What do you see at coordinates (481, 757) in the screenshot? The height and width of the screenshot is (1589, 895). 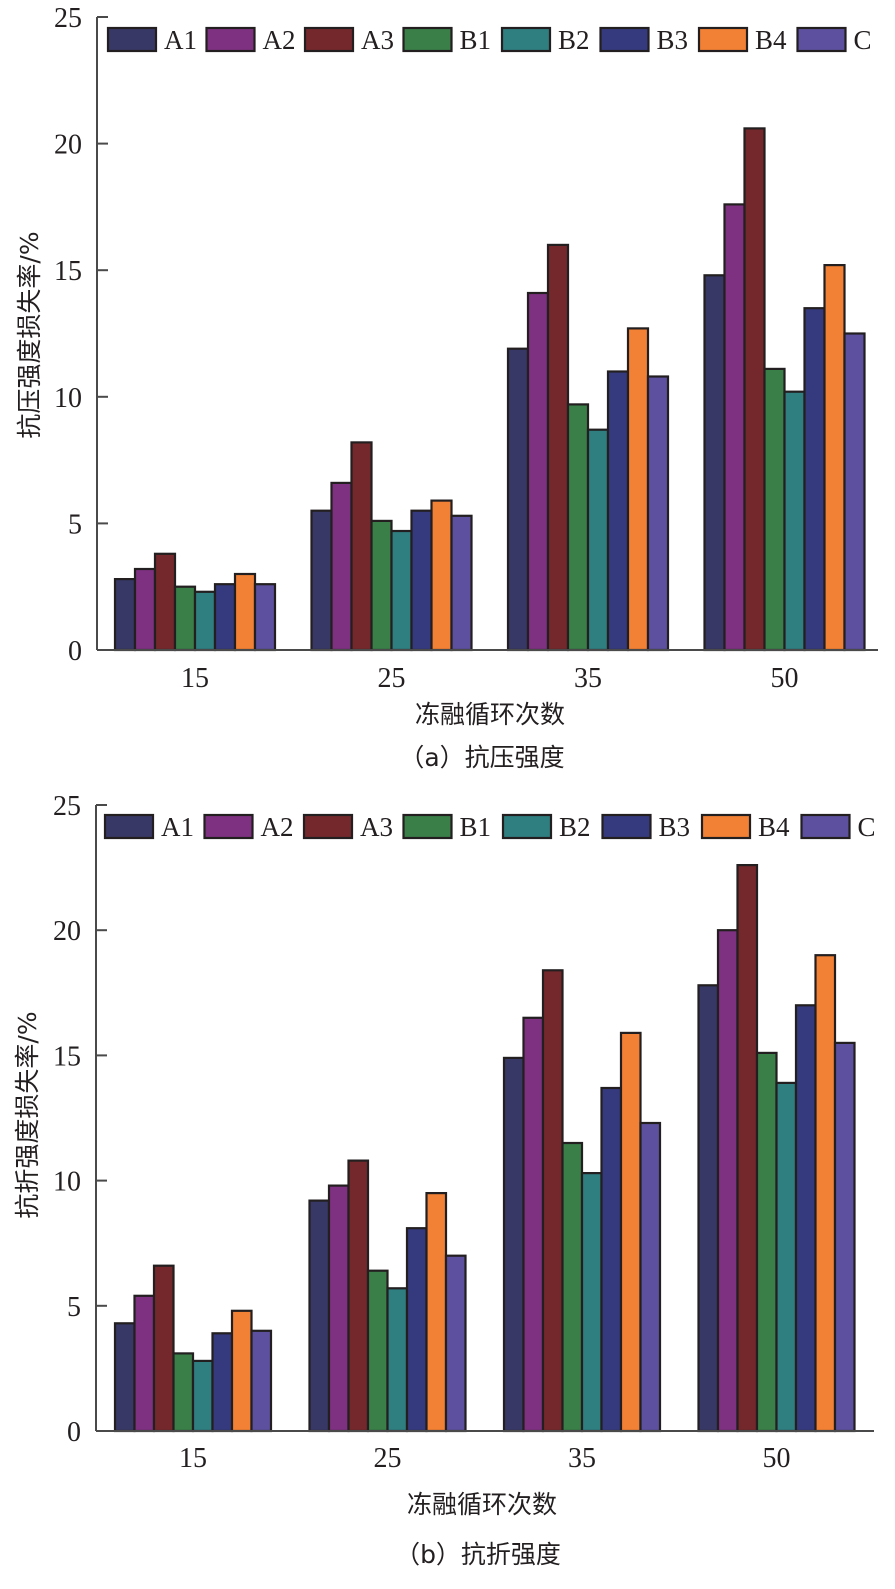 I see `figure-caption: （a）抗压强度` at bounding box center [481, 757].